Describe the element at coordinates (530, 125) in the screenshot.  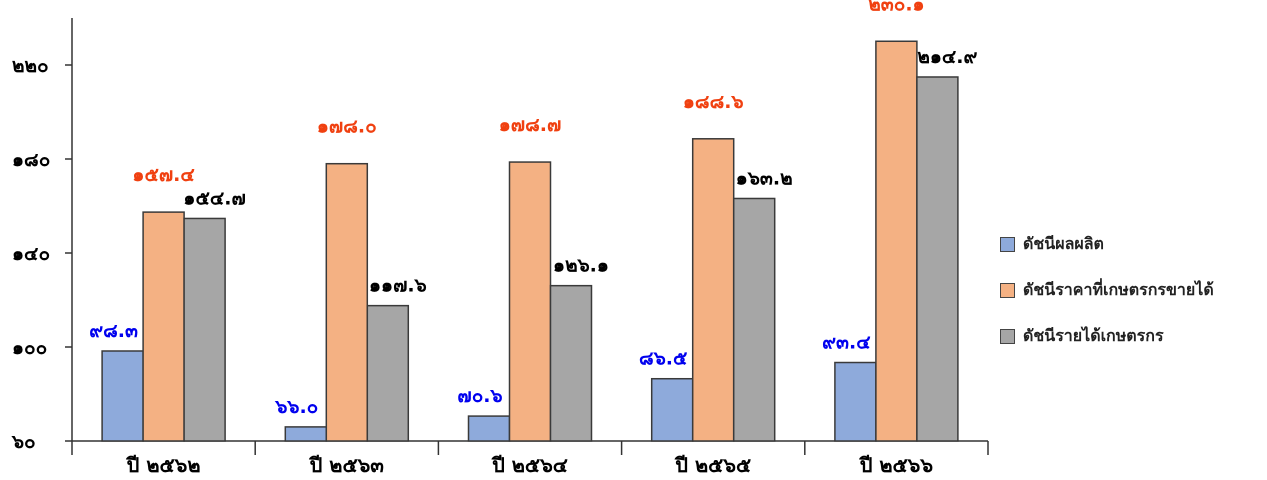
I see `data-label: ๑๗๘.๗` at that location.